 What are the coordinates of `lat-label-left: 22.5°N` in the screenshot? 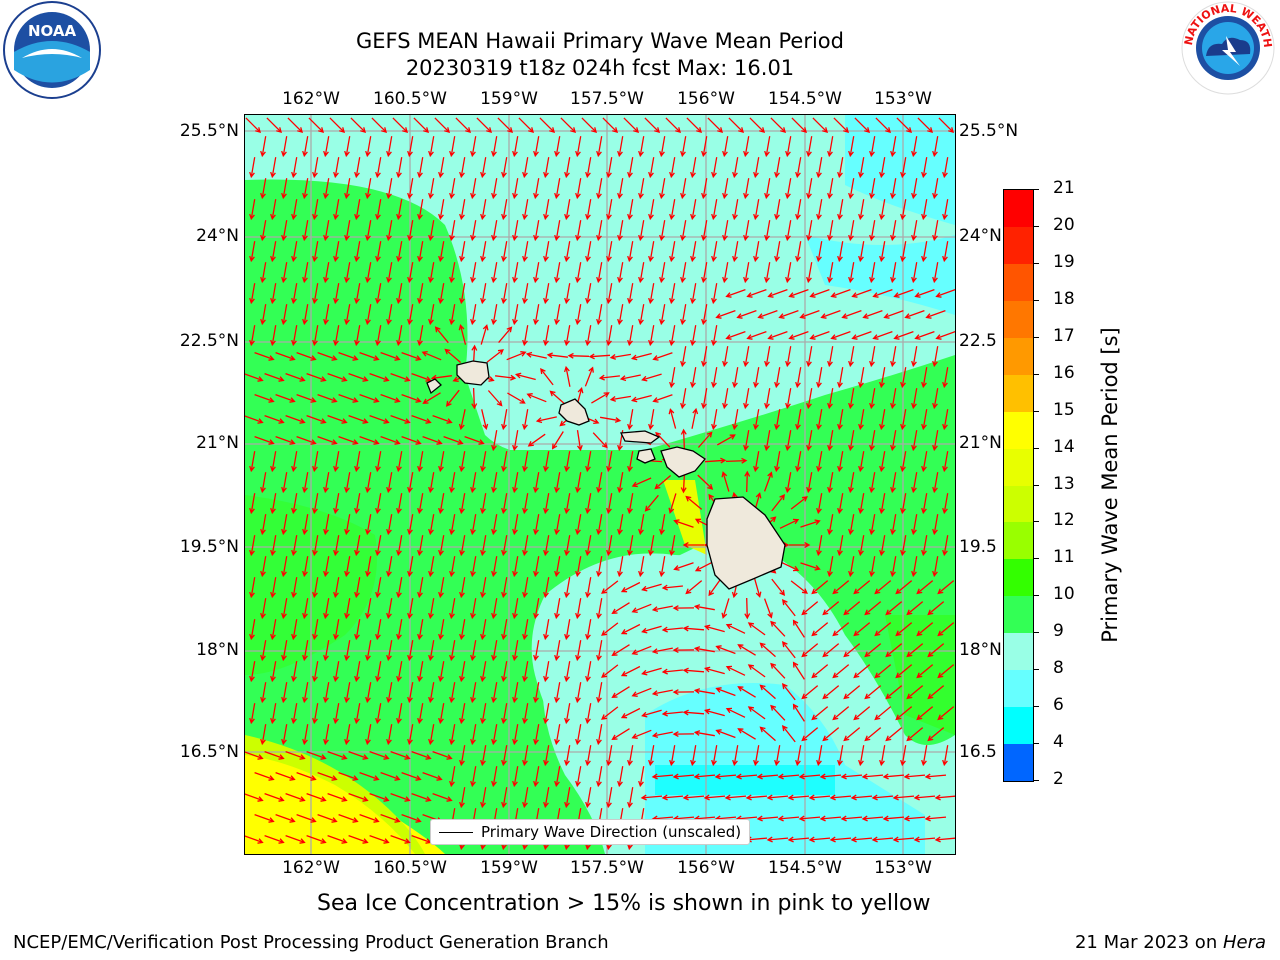 It's located at (209, 341).